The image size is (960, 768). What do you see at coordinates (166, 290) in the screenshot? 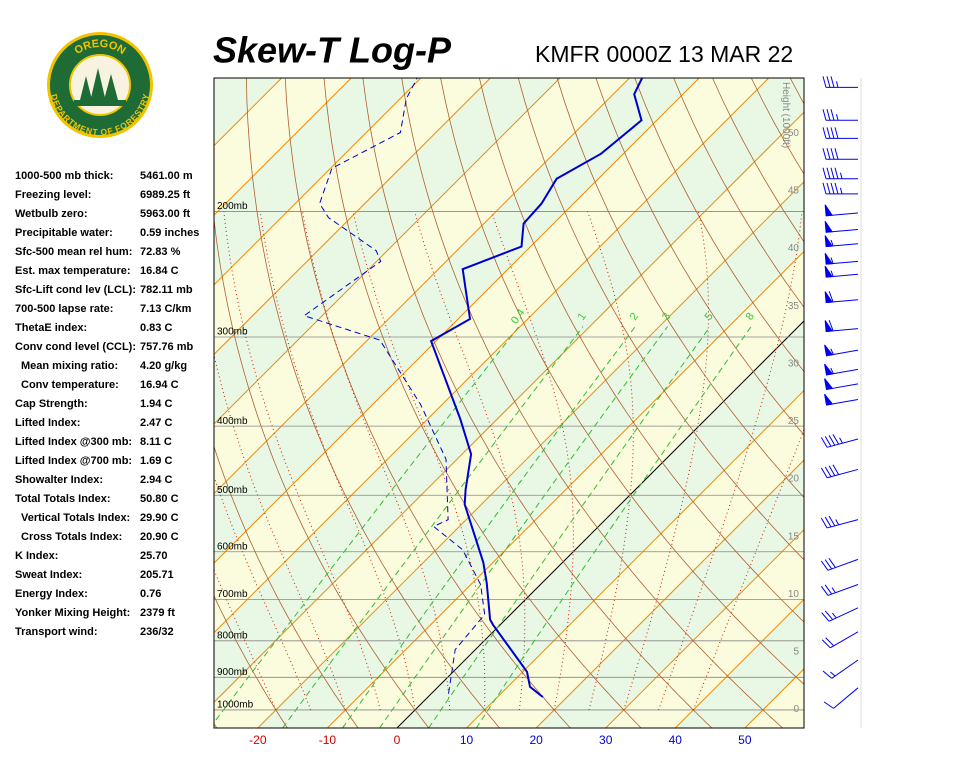
I see `index-value: 782.11 mb` at bounding box center [166, 290].